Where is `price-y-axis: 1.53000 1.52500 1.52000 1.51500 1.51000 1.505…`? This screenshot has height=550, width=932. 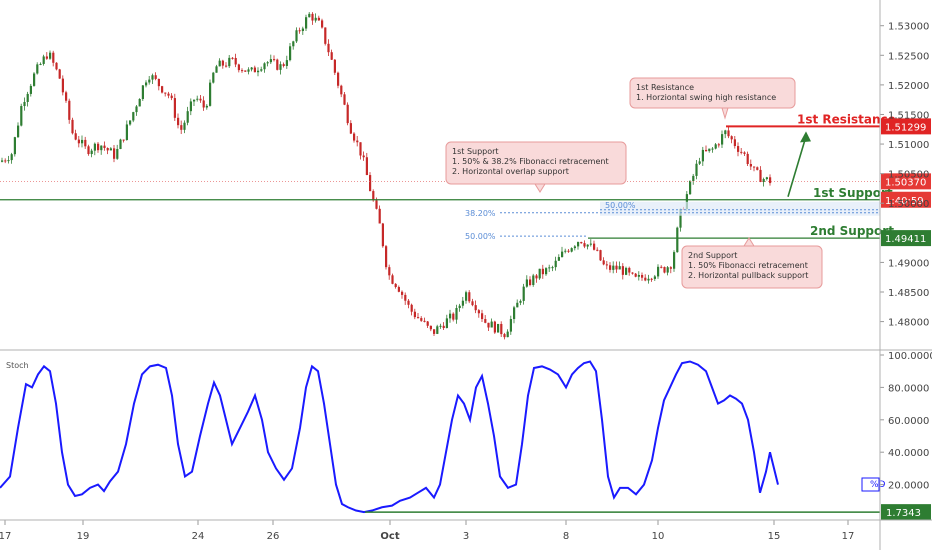 price-y-axis: 1.53000 1.52500 1.52000 1.51500 1.51000 1.505… is located at coordinates (904, 175).